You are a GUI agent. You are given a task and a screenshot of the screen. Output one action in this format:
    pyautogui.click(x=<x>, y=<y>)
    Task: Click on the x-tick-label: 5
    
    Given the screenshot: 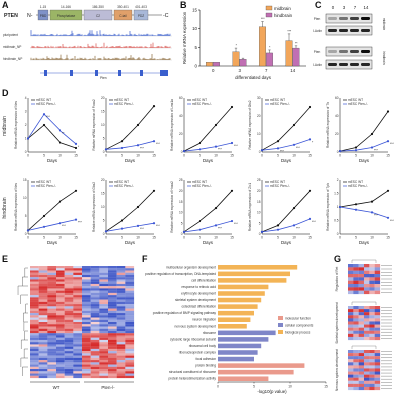 What is the action you would take?
    pyautogui.click(x=122, y=238)
    